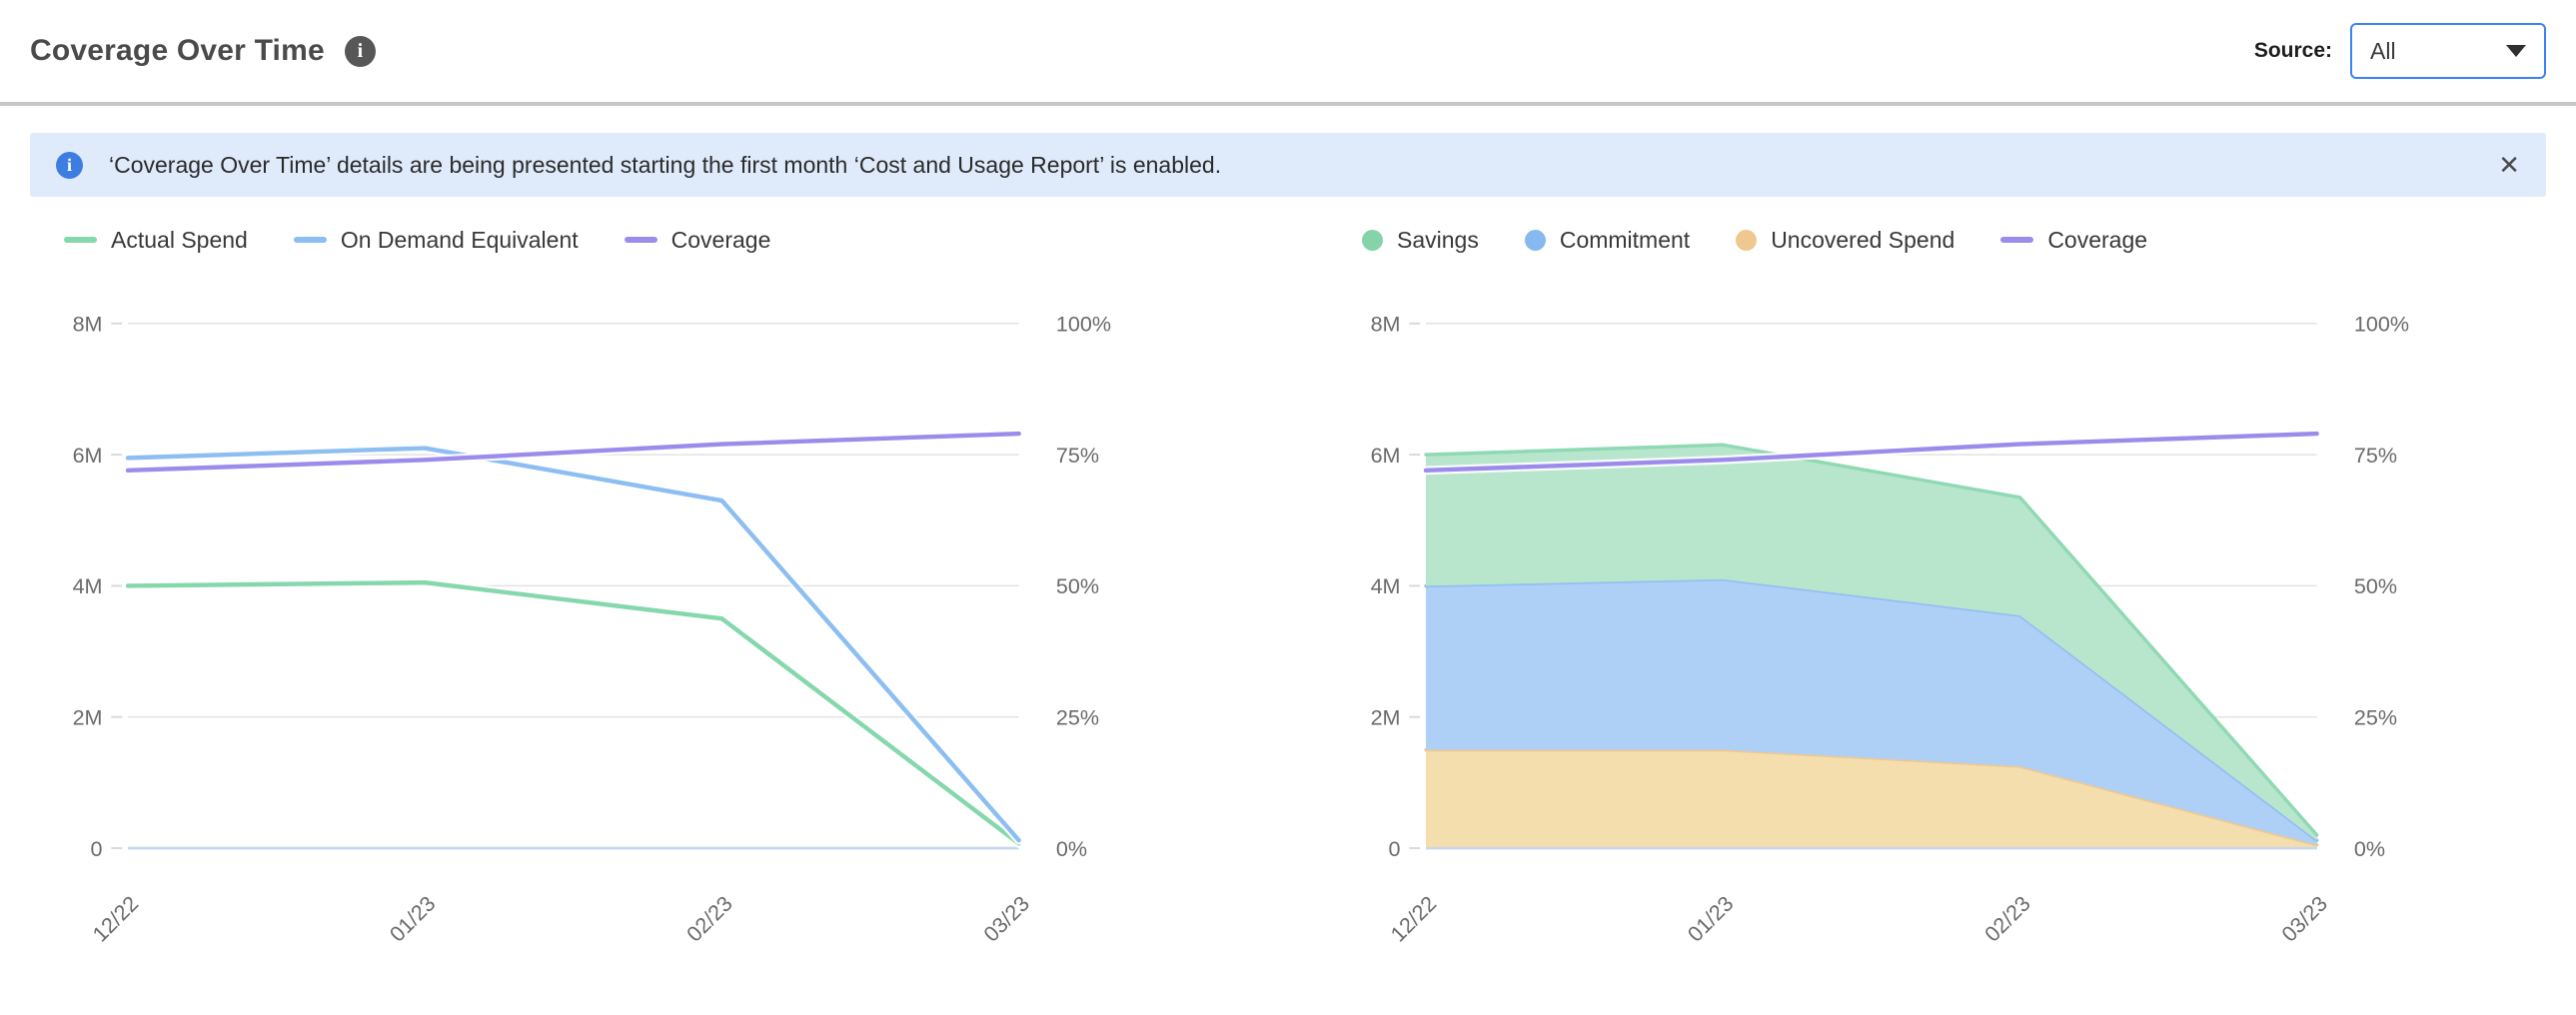 The height and width of the screenshot is (1015, 2576). What do you see at coordinates (179, 240) in the screenshot?
I see `legend-label: Actual Spend` at bounding box center [179, 240].